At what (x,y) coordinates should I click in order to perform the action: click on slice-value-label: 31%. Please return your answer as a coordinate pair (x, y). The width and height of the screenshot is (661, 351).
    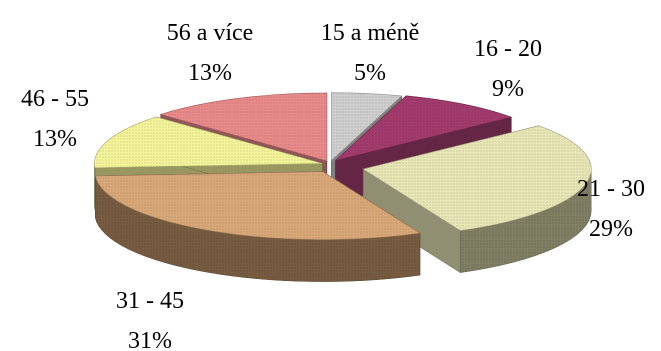
    Looking at the image, I should click on (150, 339).